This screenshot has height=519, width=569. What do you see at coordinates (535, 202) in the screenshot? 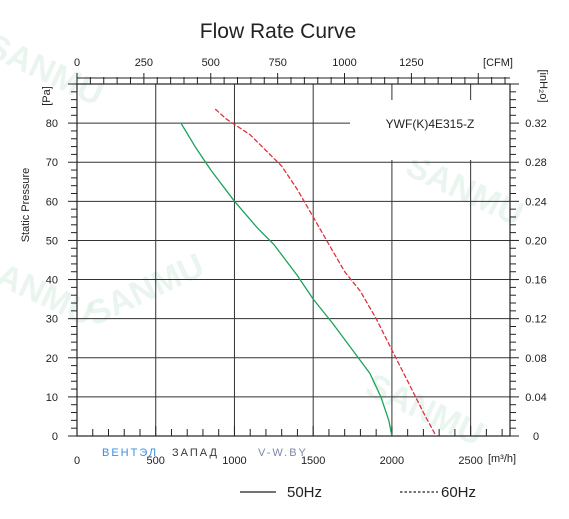
I see `y2-tick-label: 0.24` at bounding box center [535, 202].